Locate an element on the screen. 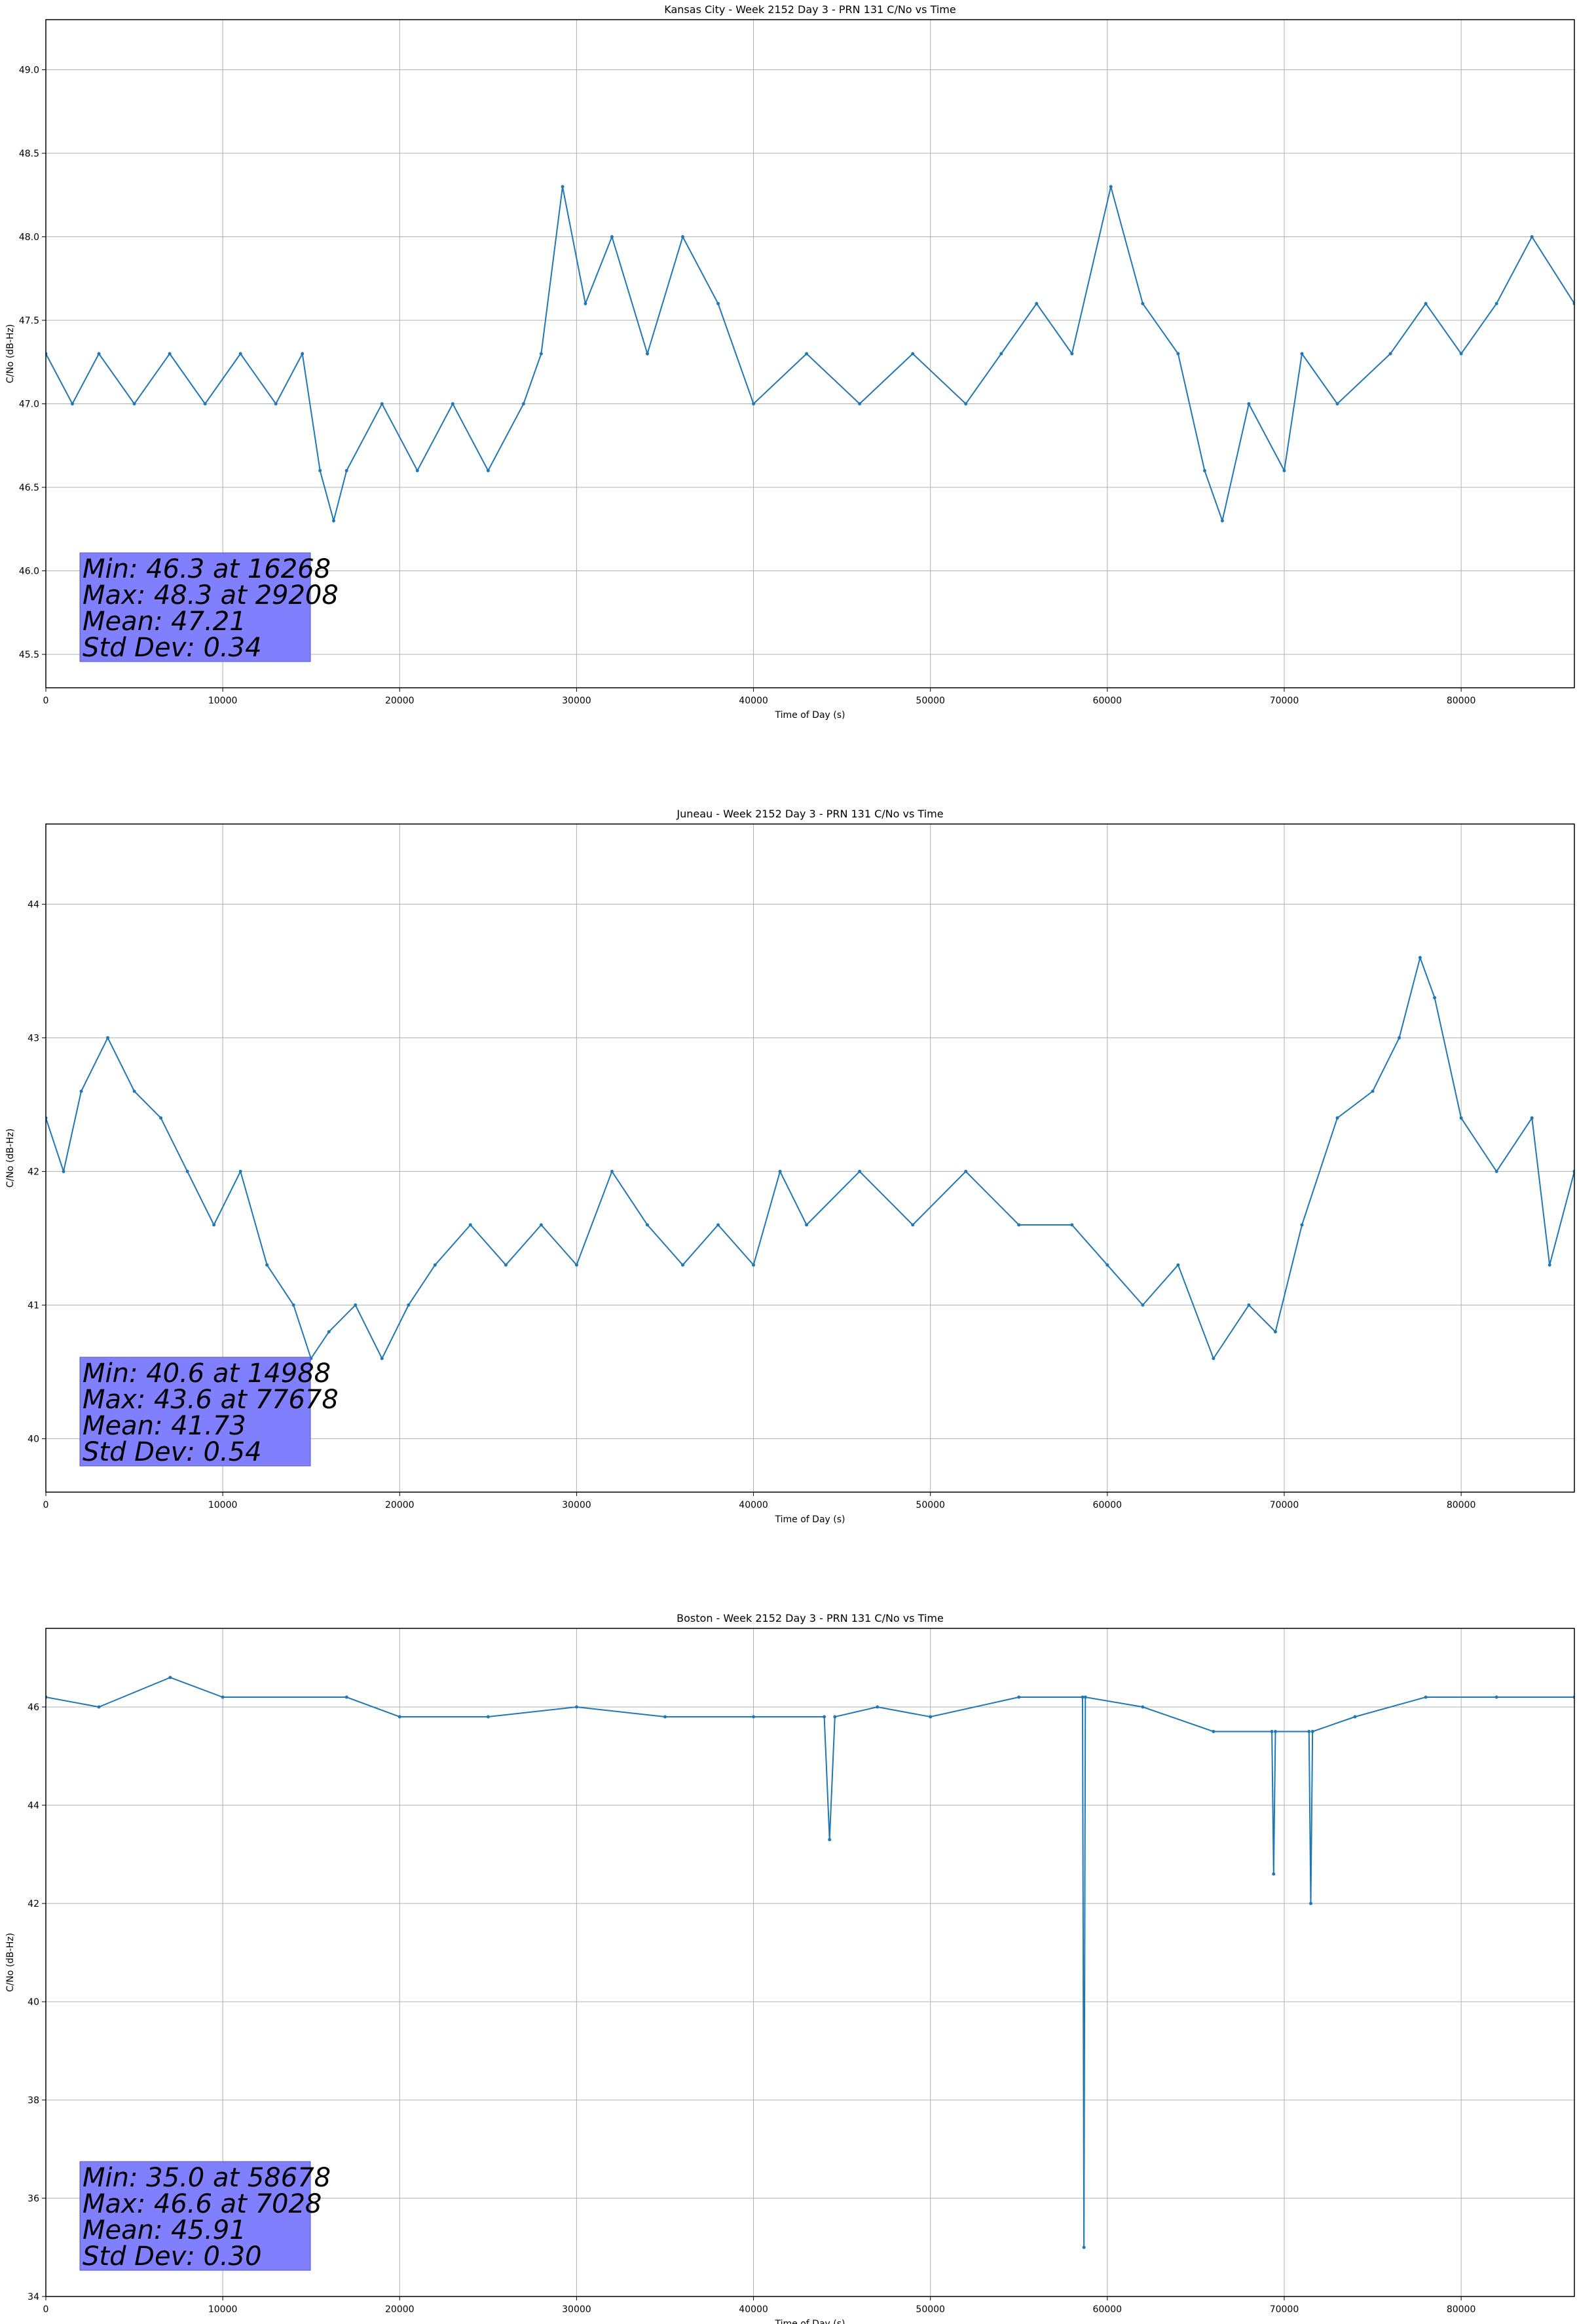 This screenshot has height=2324, width=1577. y-tick-label: 40 is located at coordinates (33, 2002).